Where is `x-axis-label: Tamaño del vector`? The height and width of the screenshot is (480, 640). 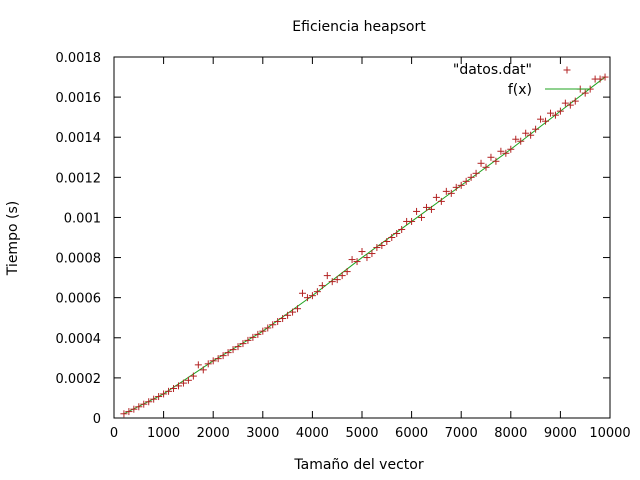
x-axis-label: Tamaño del vector is located at coordinates (358, 465).